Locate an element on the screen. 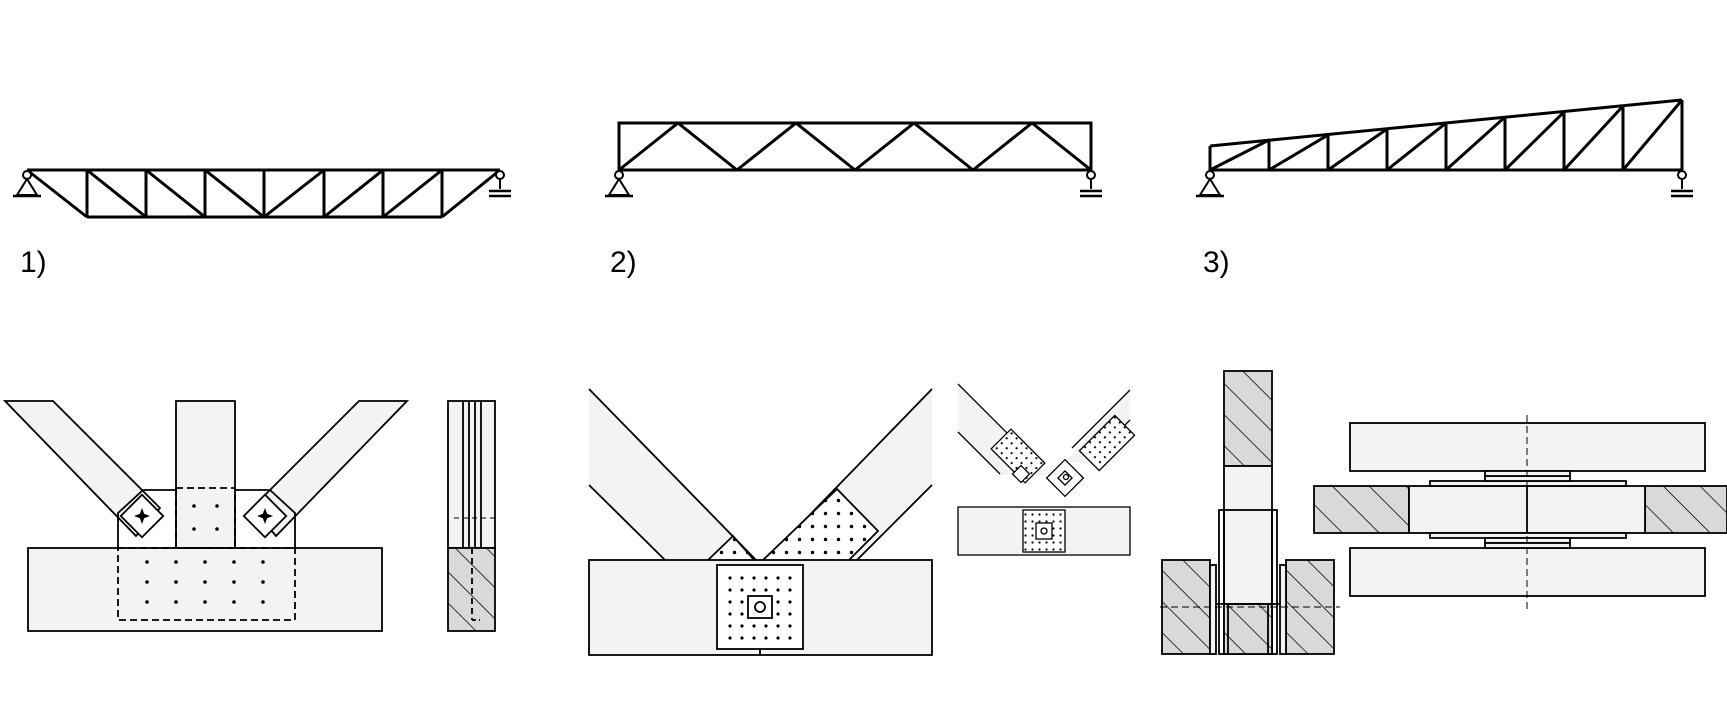 Image resolution: width=1727 pixels, height=714 pixels. detail-2-fasteners is located at coordinates (760, 608).